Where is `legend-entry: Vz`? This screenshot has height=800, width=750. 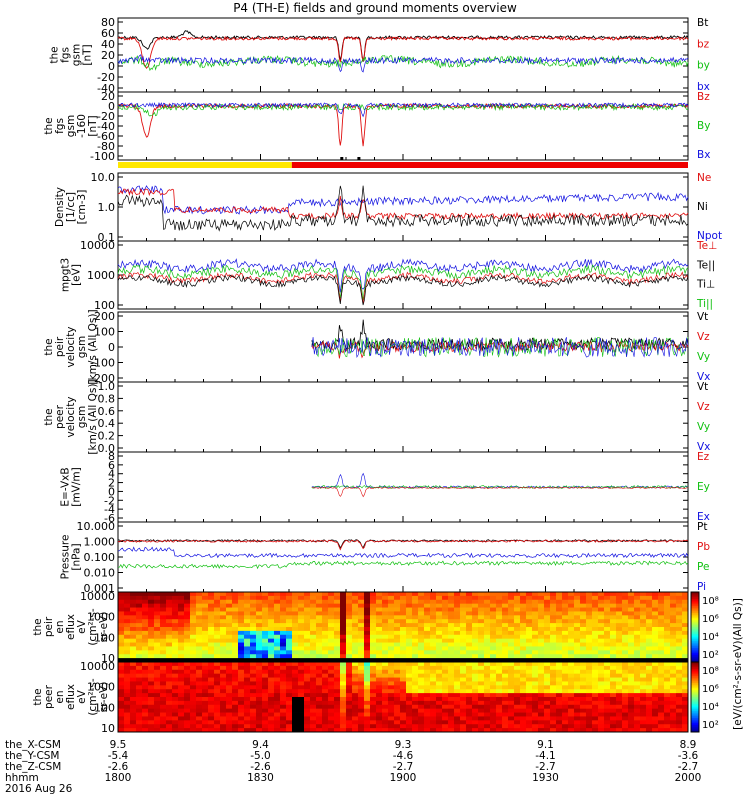 legend-entry: Vz is located at coordinates (703, 407).